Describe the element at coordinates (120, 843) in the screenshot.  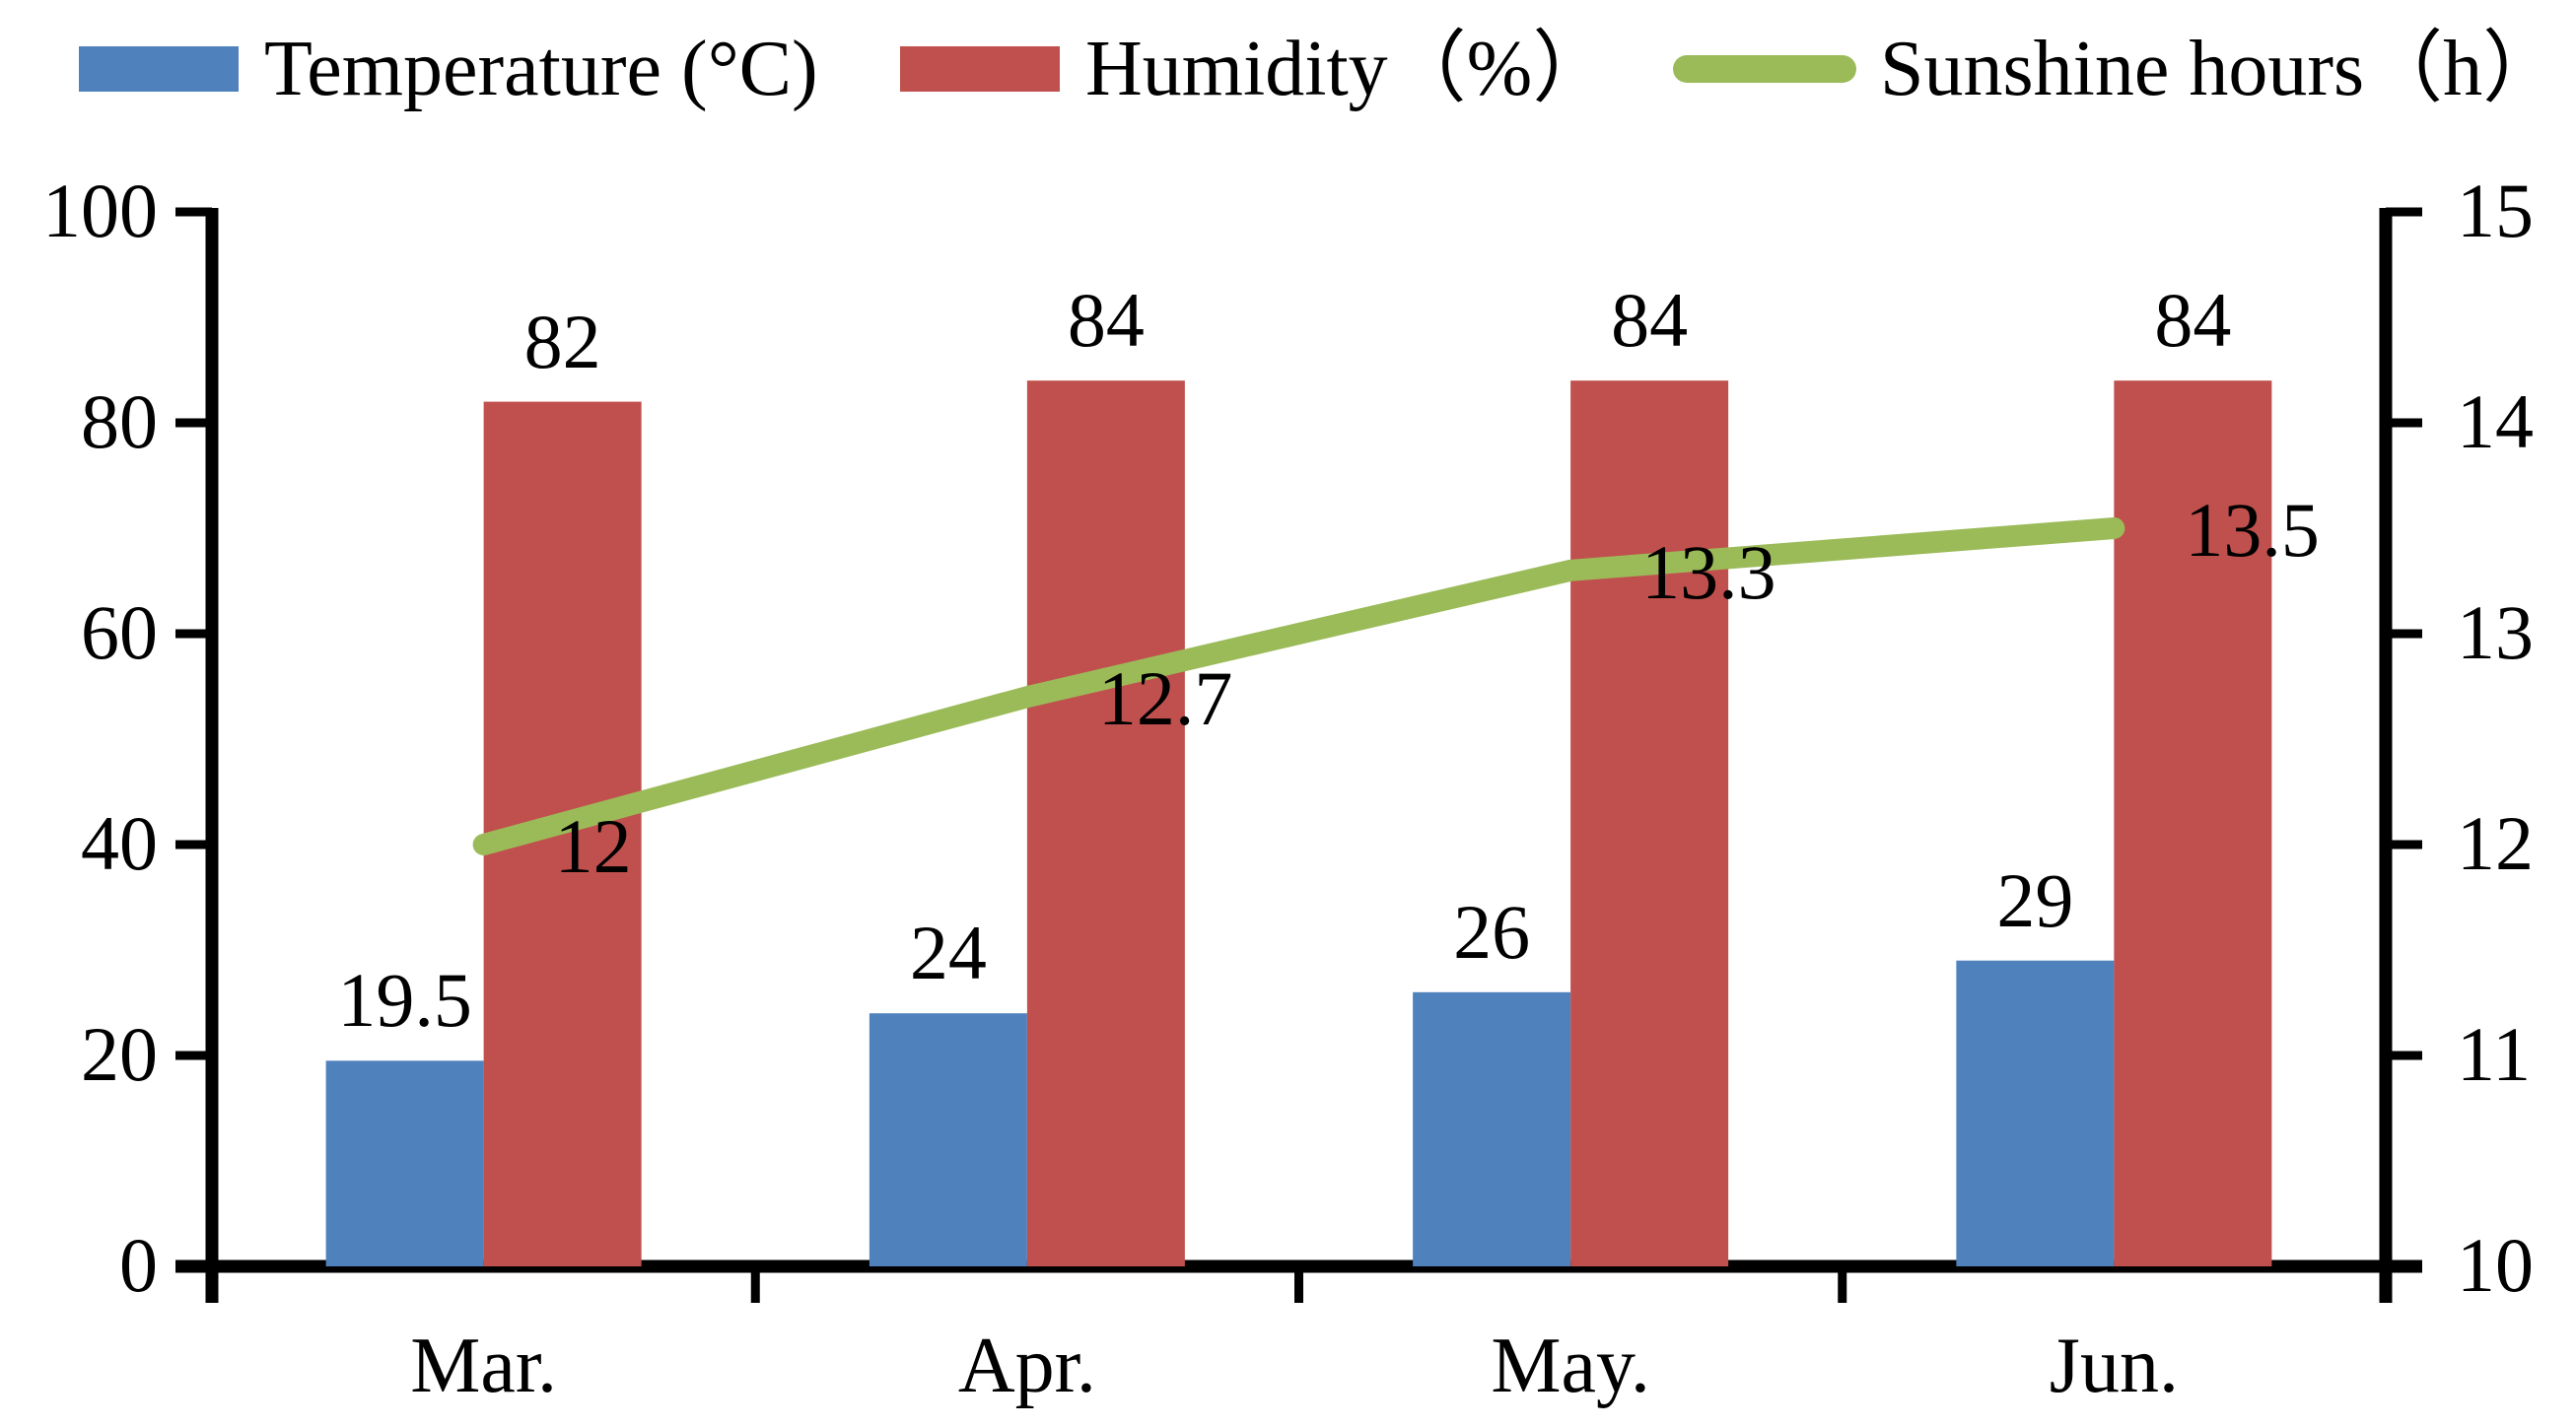
I see `left-axis-tick-label: 40` at that location.